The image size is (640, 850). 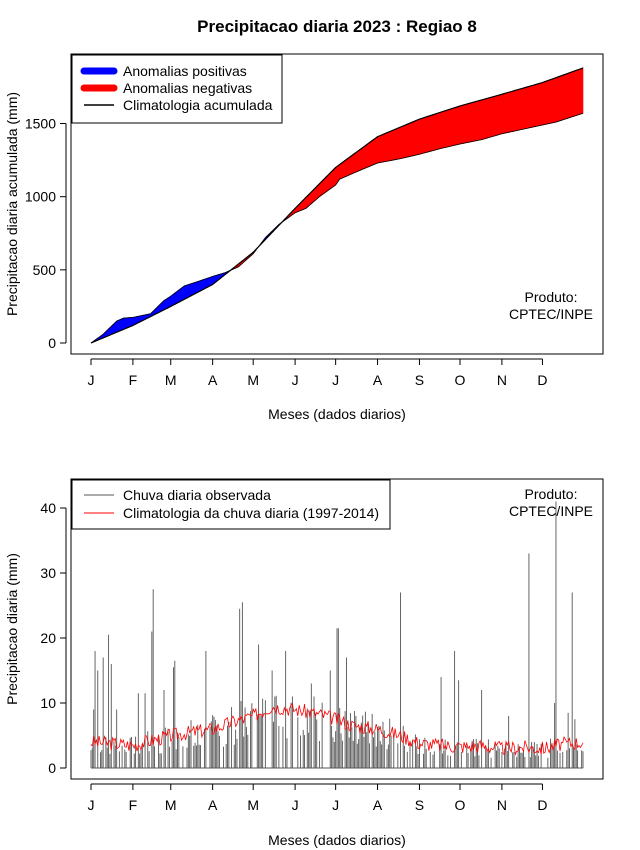 What do you see at coordinates (337, 26) in the screenshot?
I see `chart-title: Precipitacao diaria 2023 : Regiao 8` at bounding box center [337, 26].